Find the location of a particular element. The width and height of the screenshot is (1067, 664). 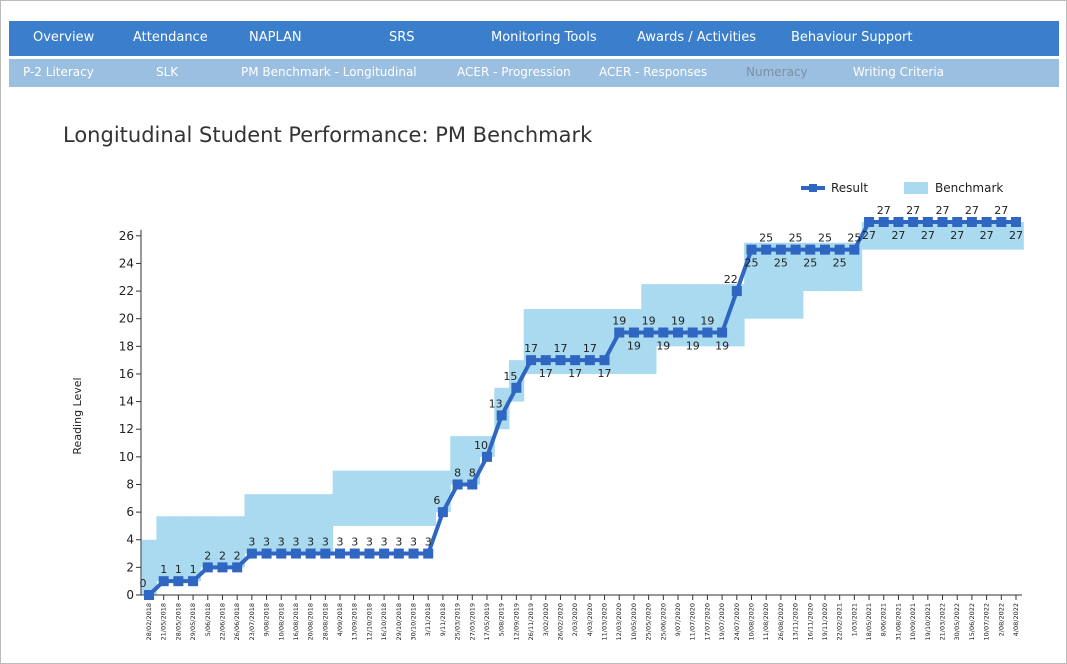

y-tick-label: 4 is located at coordinates (130, 540).